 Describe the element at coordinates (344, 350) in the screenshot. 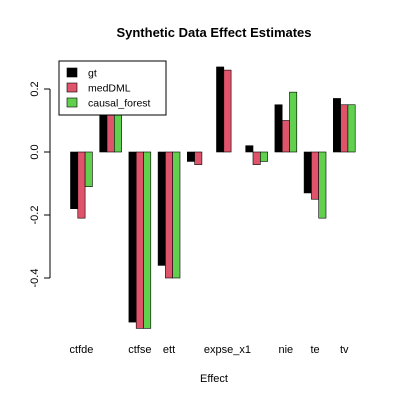

I see `x-tick-label: tv` at that location.